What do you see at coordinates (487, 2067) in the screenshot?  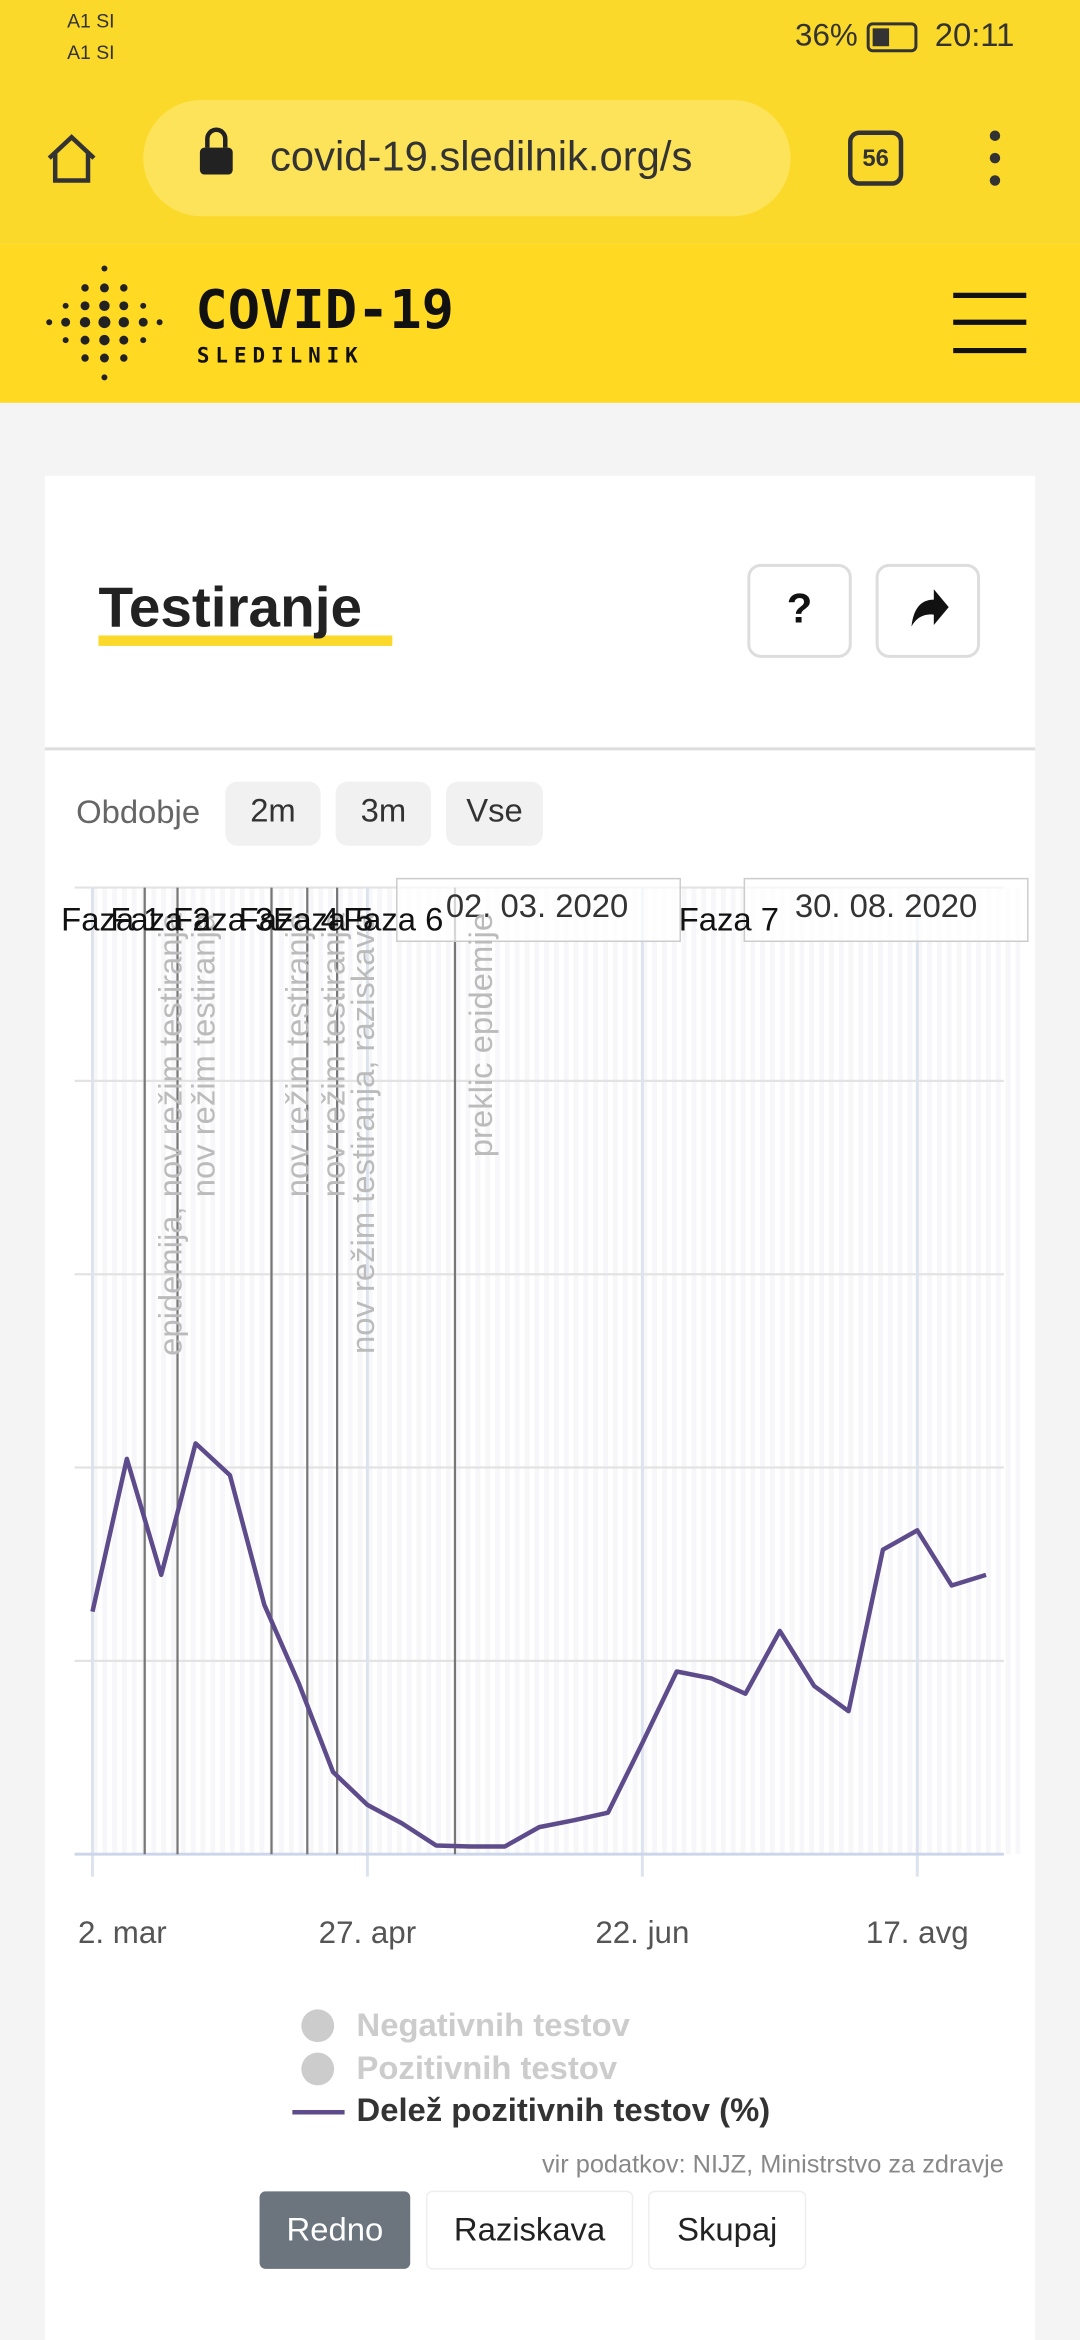 I see `legend-label: Pozitivnih testov` at bounding box center [487, 2067].